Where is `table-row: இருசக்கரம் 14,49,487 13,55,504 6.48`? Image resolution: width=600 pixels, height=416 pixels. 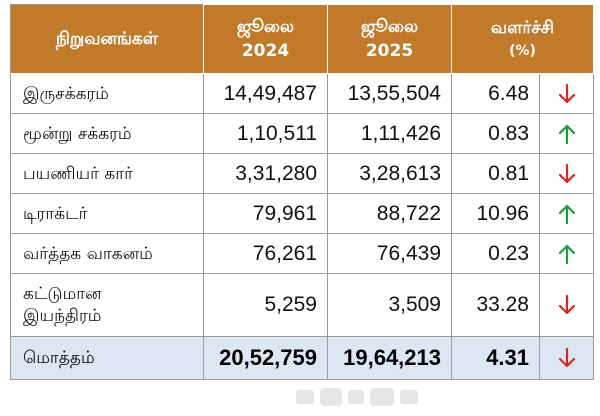 table-row: இருசக்கரம் 14,49,487 13,55,504 6.48 is located at coordinates (302, 93).